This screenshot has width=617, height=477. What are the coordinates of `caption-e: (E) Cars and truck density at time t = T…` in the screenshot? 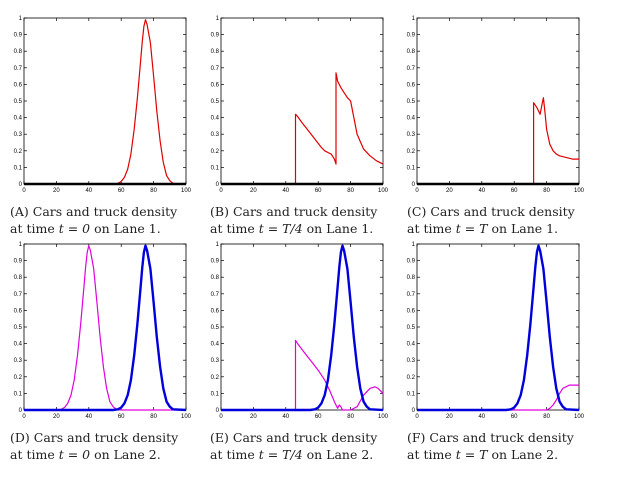 It's located at (307, 446).